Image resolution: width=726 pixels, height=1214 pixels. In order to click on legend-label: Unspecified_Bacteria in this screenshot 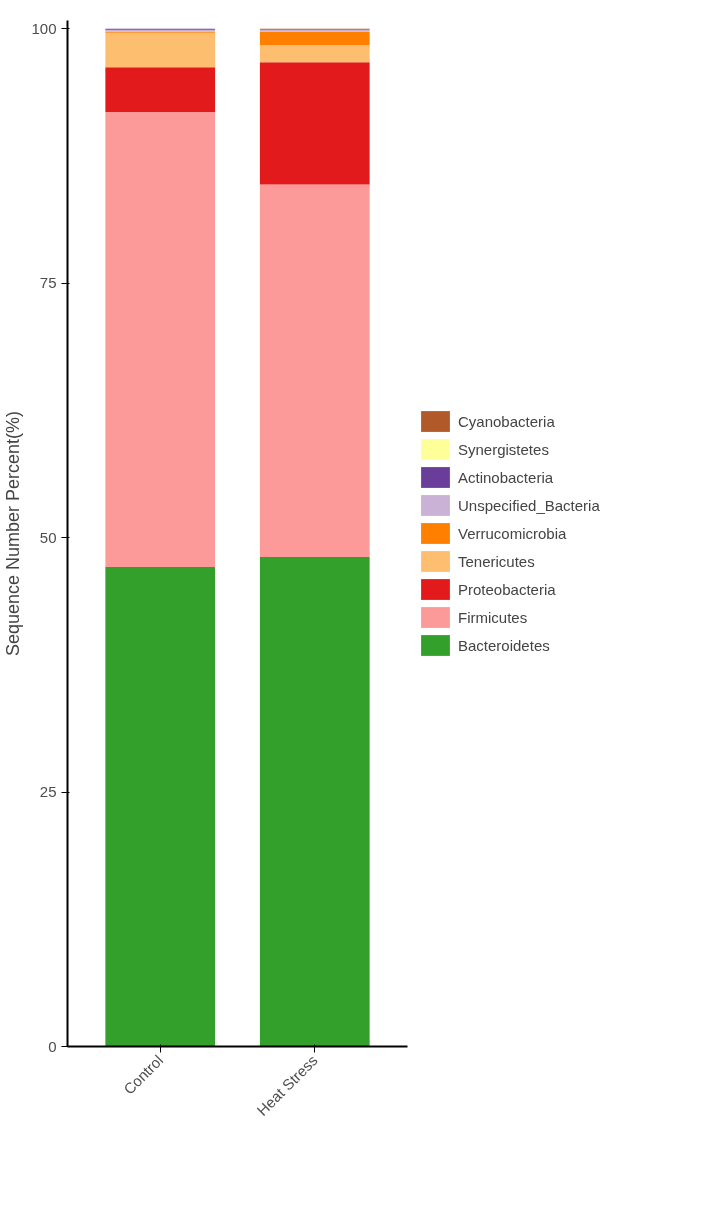, I will do `click(529, 505)`.